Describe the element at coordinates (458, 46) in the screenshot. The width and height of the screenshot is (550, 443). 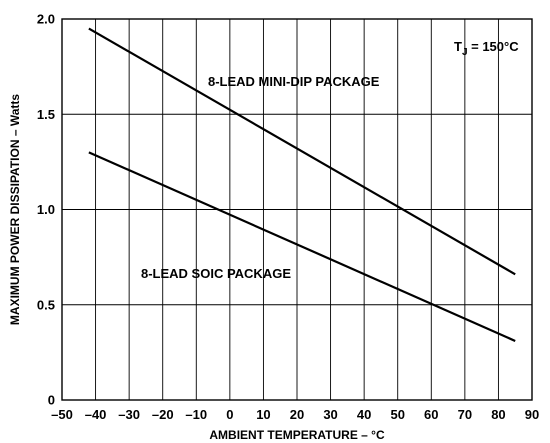
I see `tj-symbol: T` at that location.